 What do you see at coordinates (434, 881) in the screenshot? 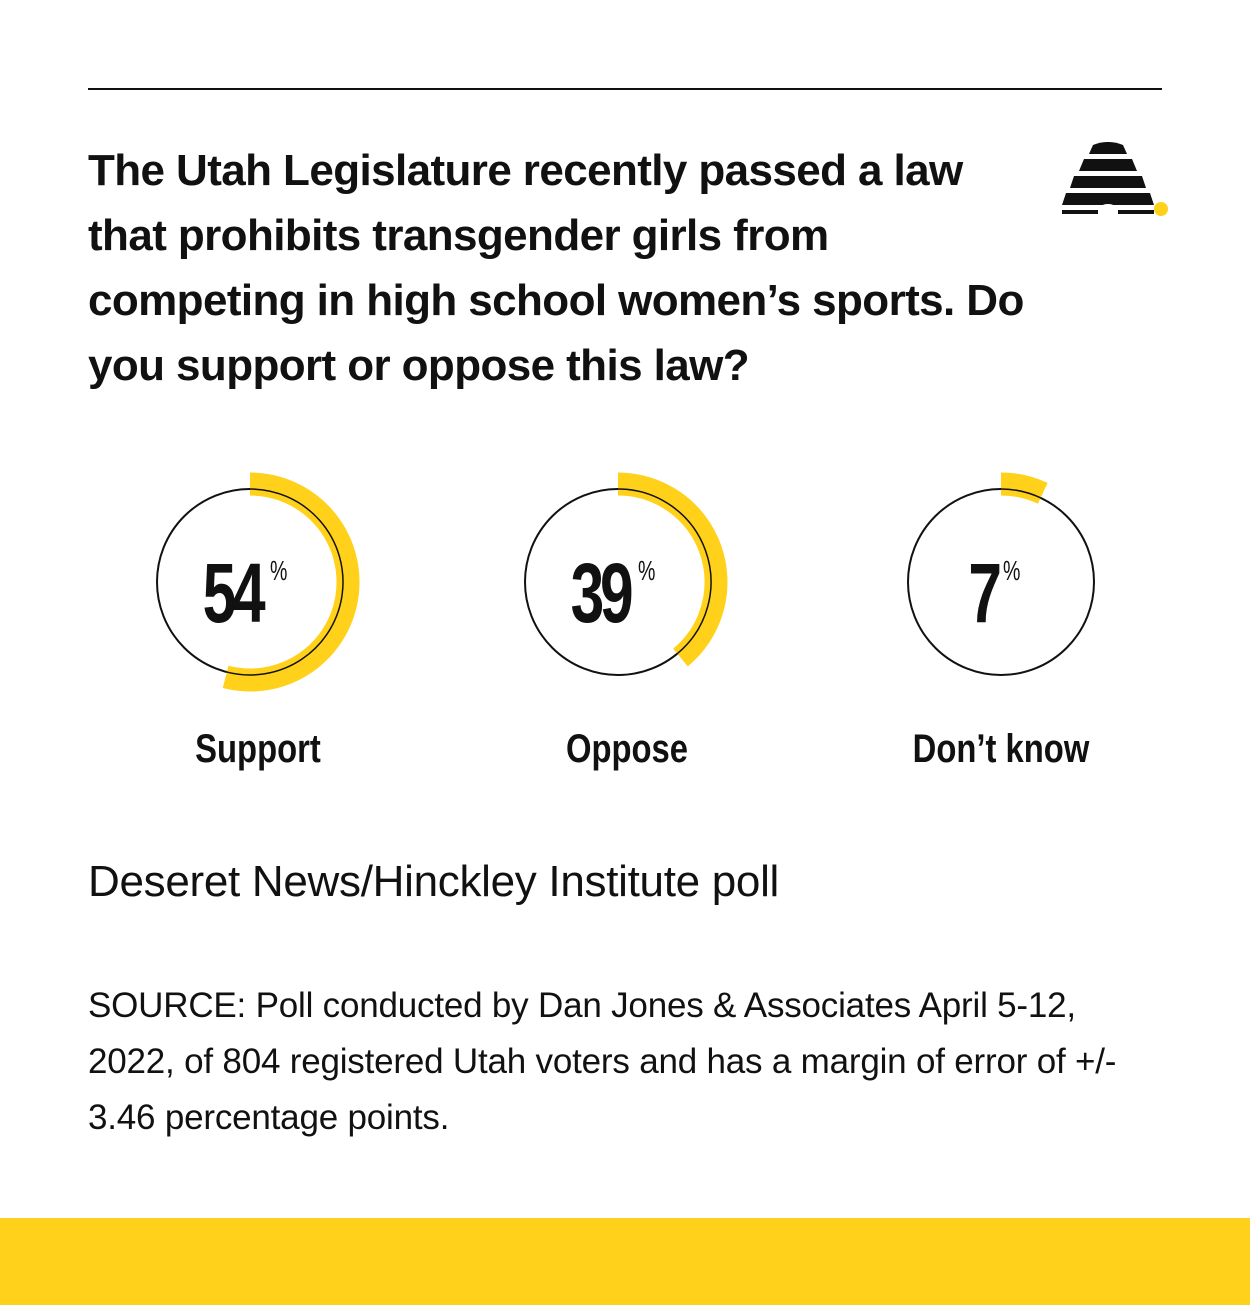
I see `poll-name: Deseret News/Hinckley Institute poll` at bounding box center [434, 881].